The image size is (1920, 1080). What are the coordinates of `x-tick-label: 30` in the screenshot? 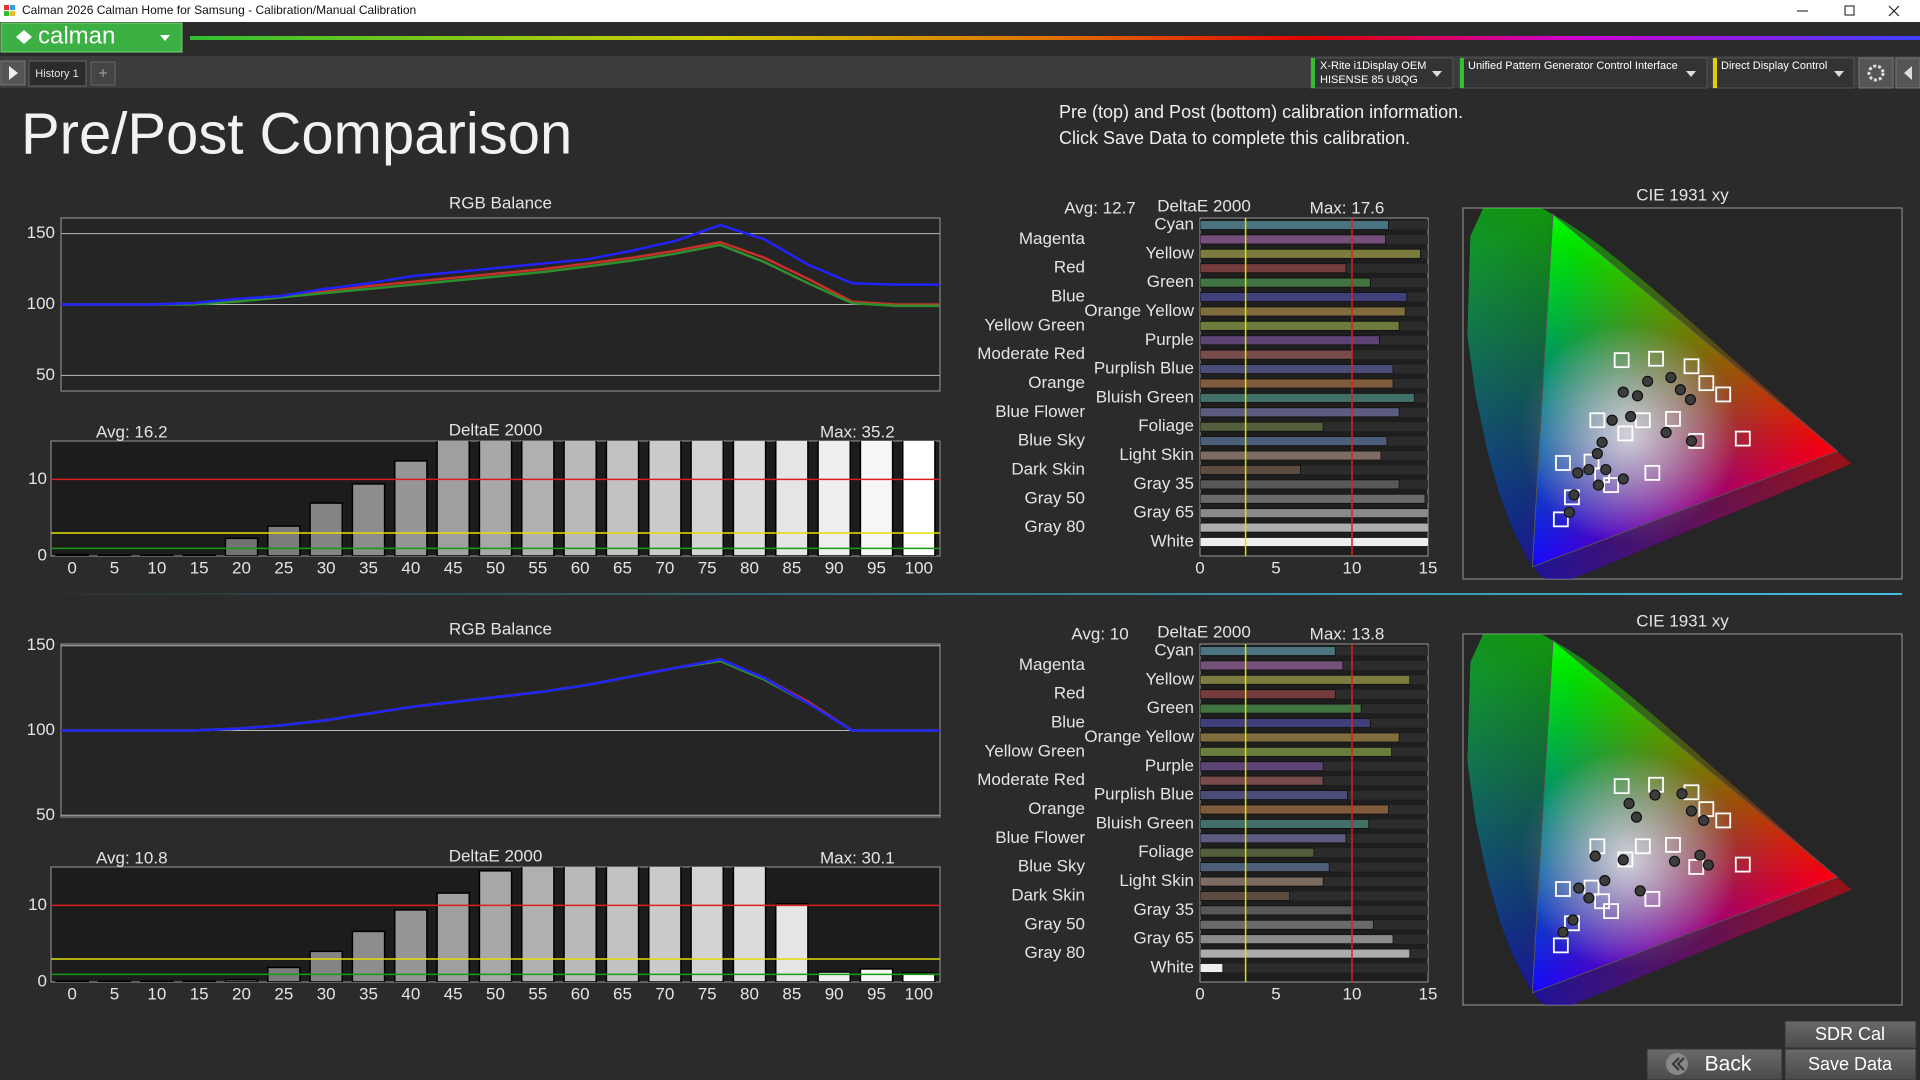 It's located at (326, 567).